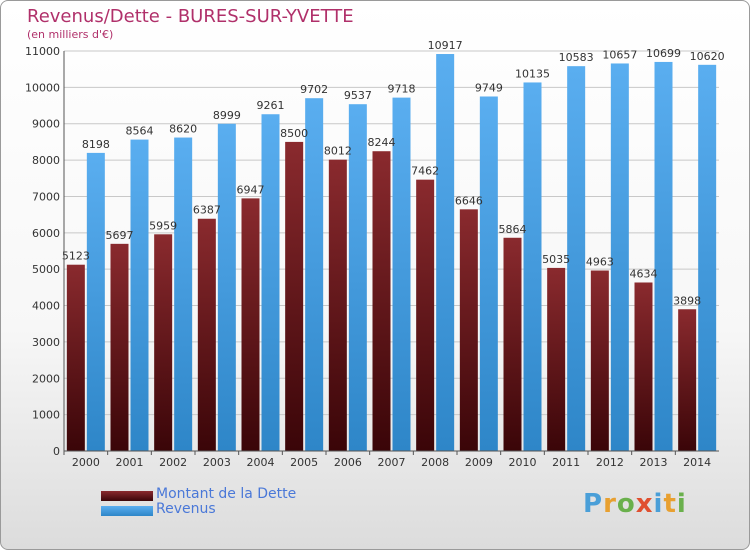 Image resolution: width=750 pixels, height=550 pixels. I want to click on x-tick-label: 2013, so click(654, 462).